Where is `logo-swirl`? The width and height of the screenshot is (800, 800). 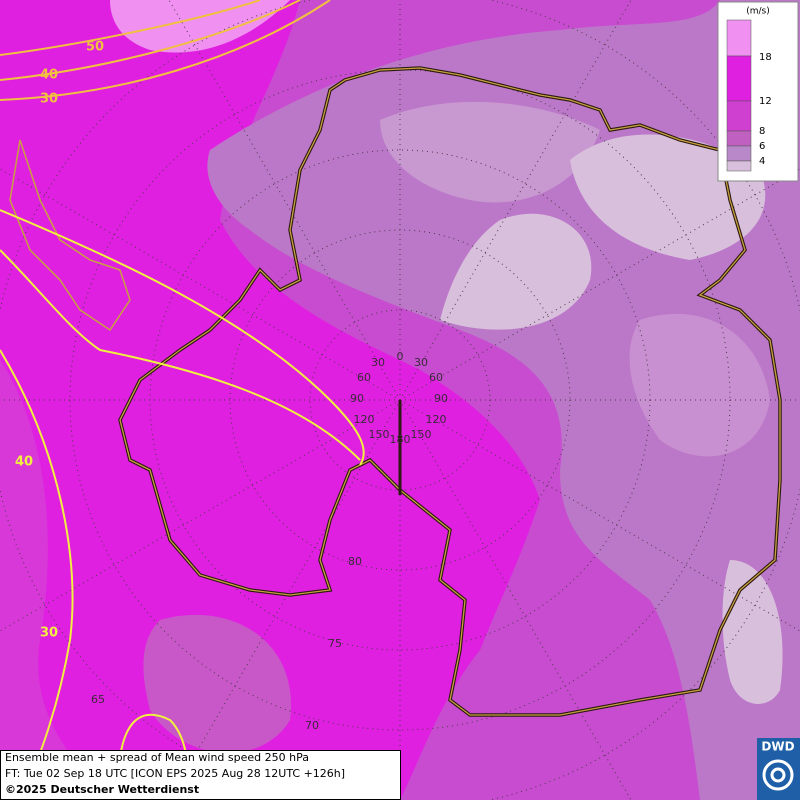 logo-swirl is located at coordinates (778, 775).